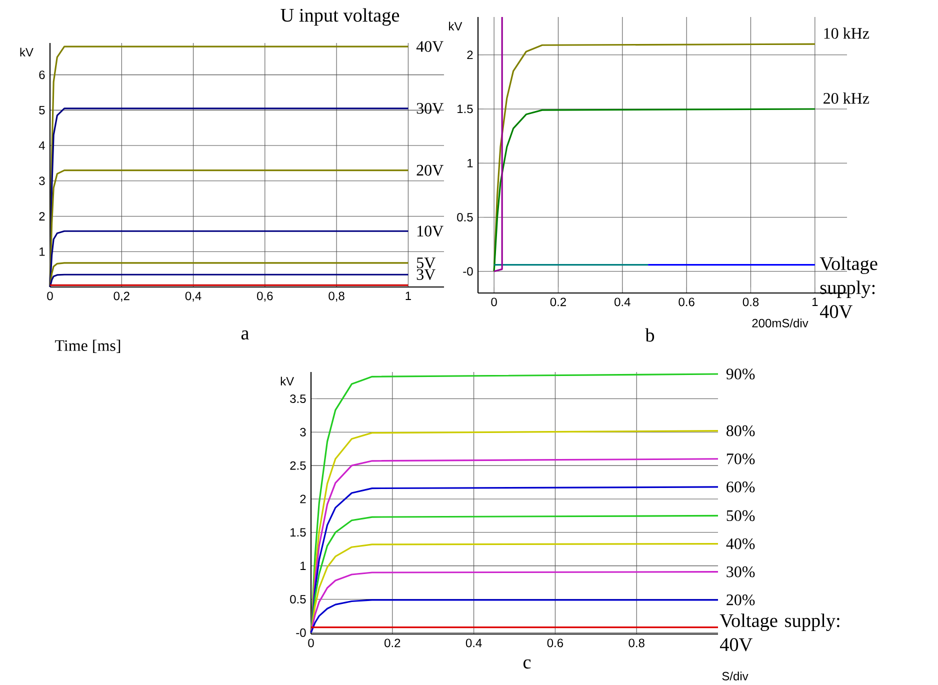 The image size is (938, 685). Describe the element at coordinates (340, 17) in the screenshot. I see `chart-title: U input voltage` at that location.